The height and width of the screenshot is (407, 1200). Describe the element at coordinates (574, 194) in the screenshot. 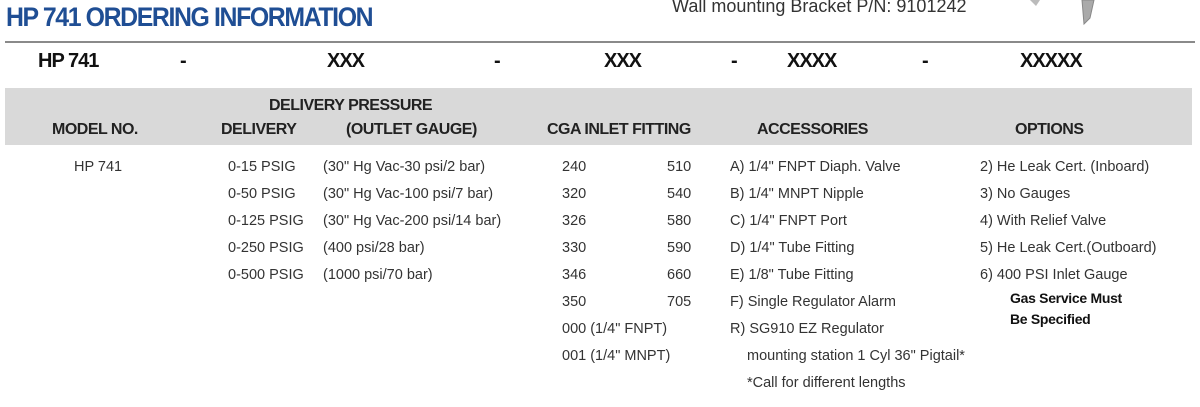

I see `cga-fitting: 320` at that location.